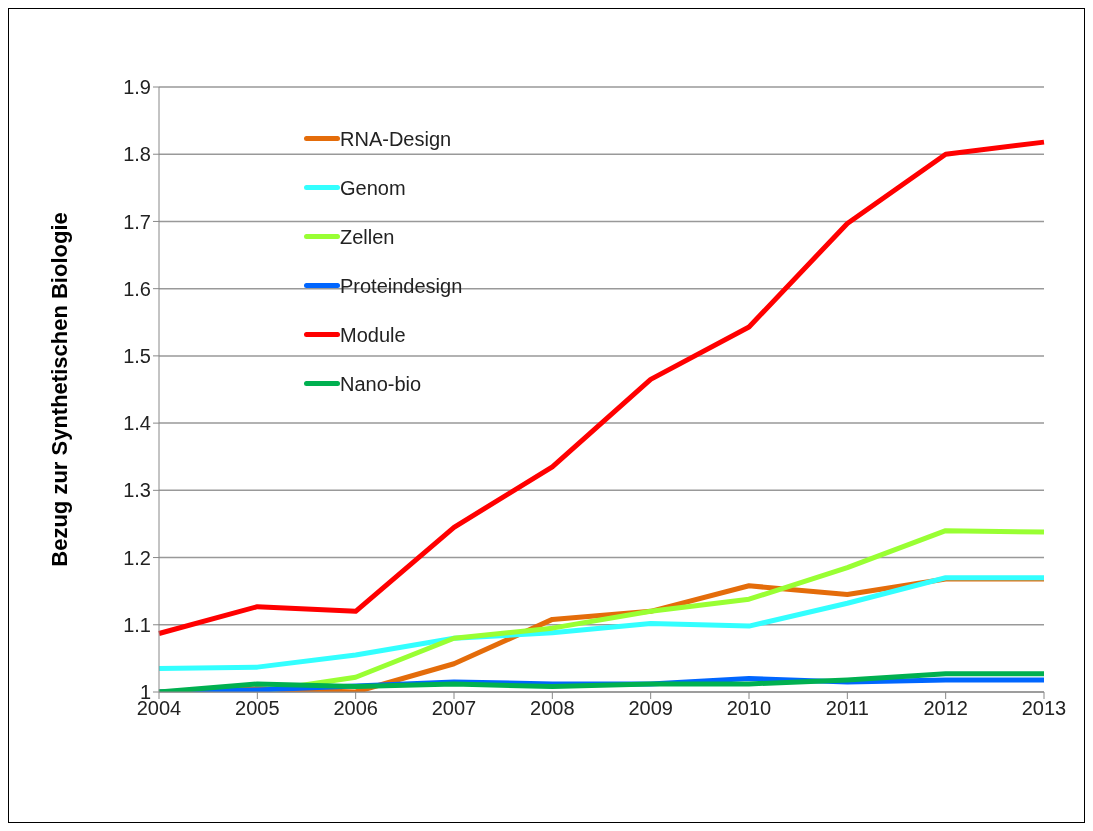 This screenshot has width=1093, height=831. What do you see at coordinates (137, 423) in the screenshot?
I see `y-tick-label: 1.4` at bounding box center [137, 423].